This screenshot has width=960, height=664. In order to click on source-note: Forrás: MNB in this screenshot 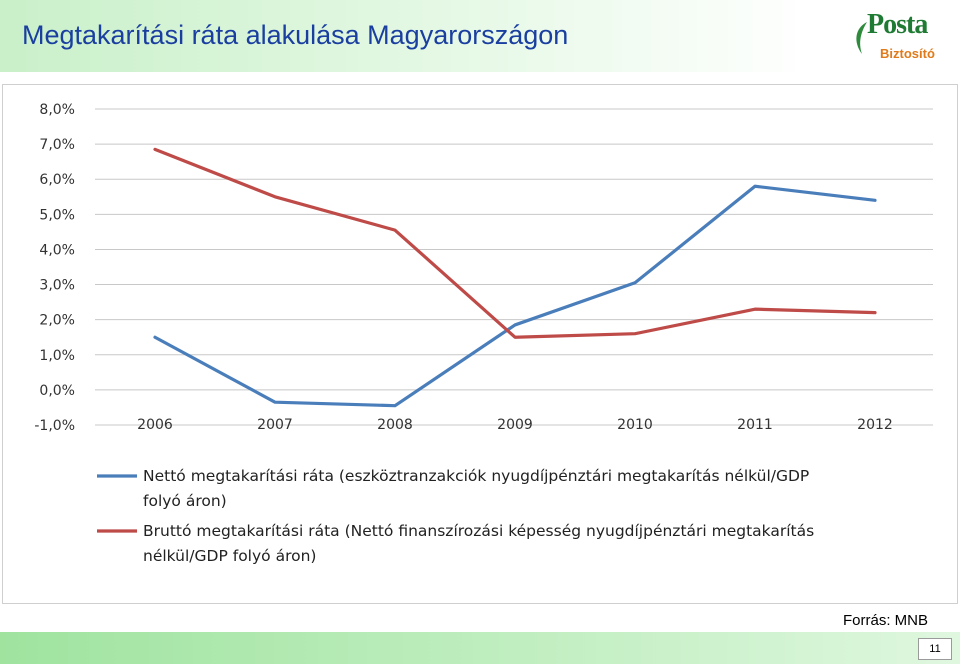, I will do `click(886, 620)`.